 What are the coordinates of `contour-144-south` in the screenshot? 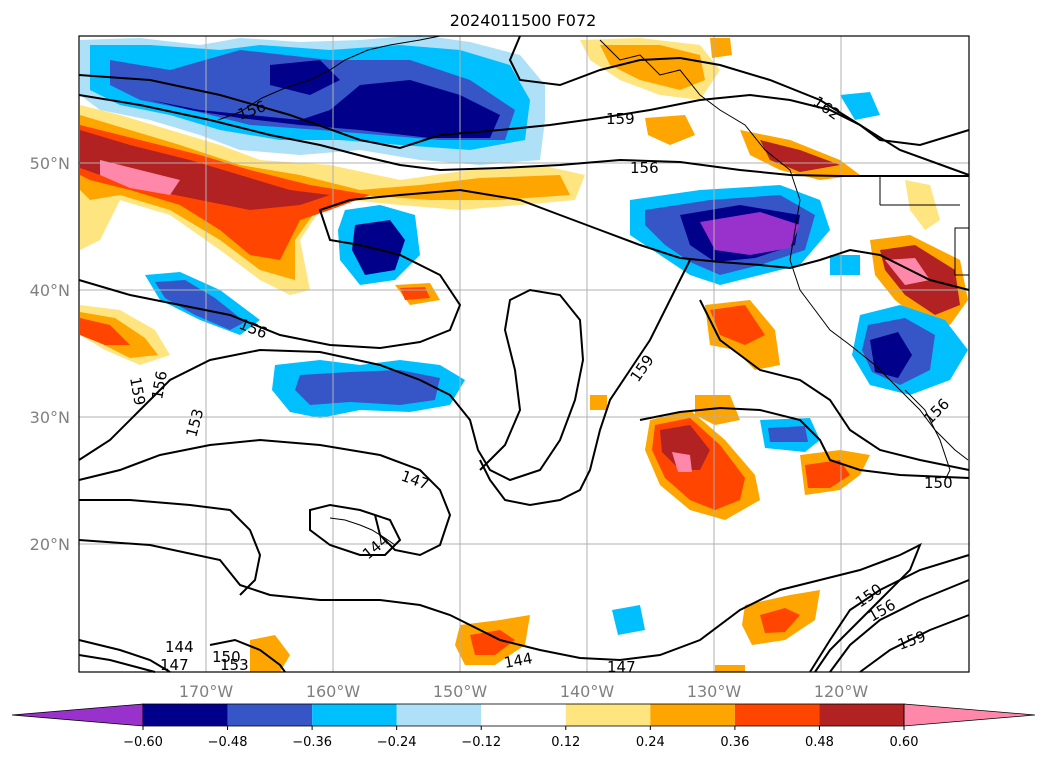 It's located at (500, 606).